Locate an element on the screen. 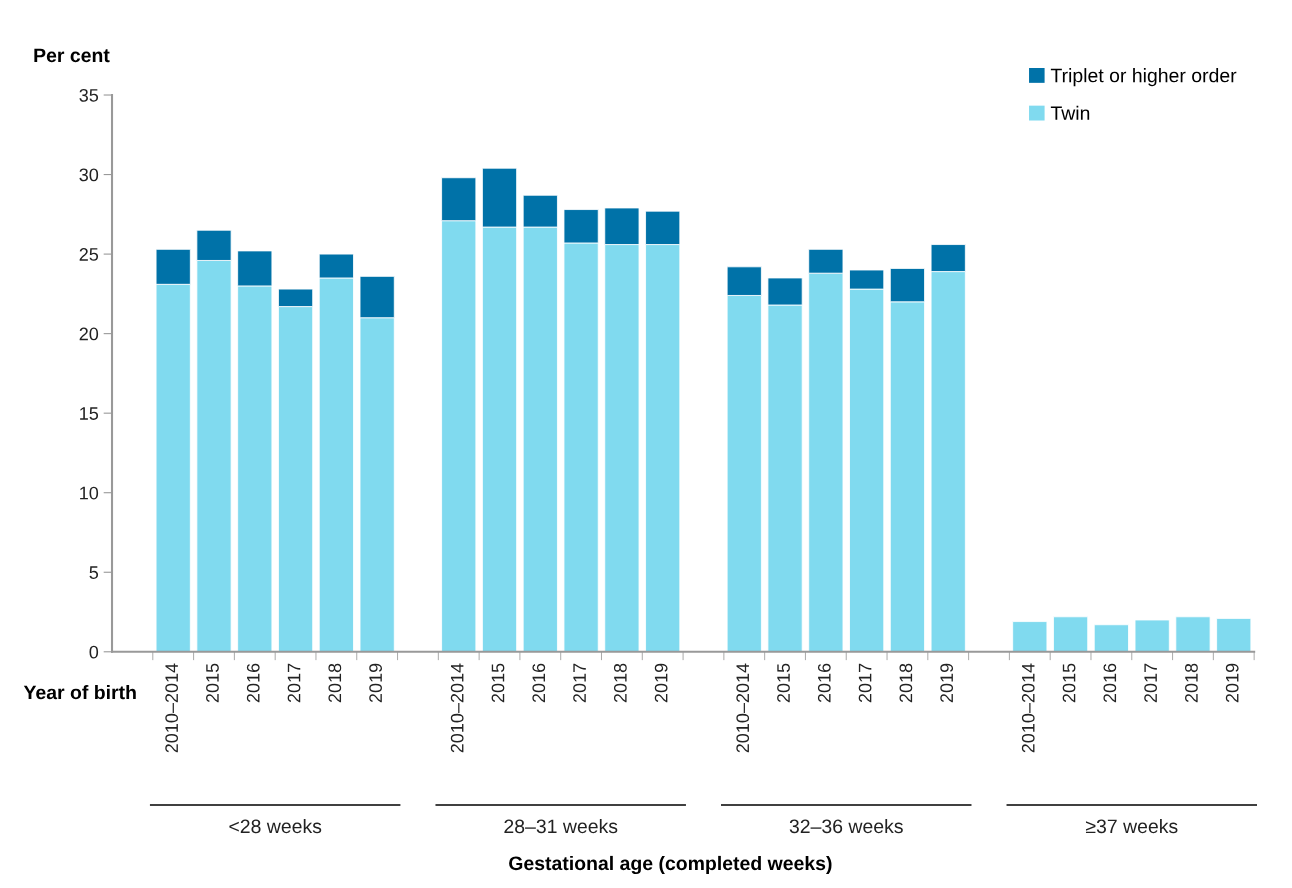 The width and height of the screenshot is (1292, 888). y-tick-label: 15 is located at coordinates (89, 413).